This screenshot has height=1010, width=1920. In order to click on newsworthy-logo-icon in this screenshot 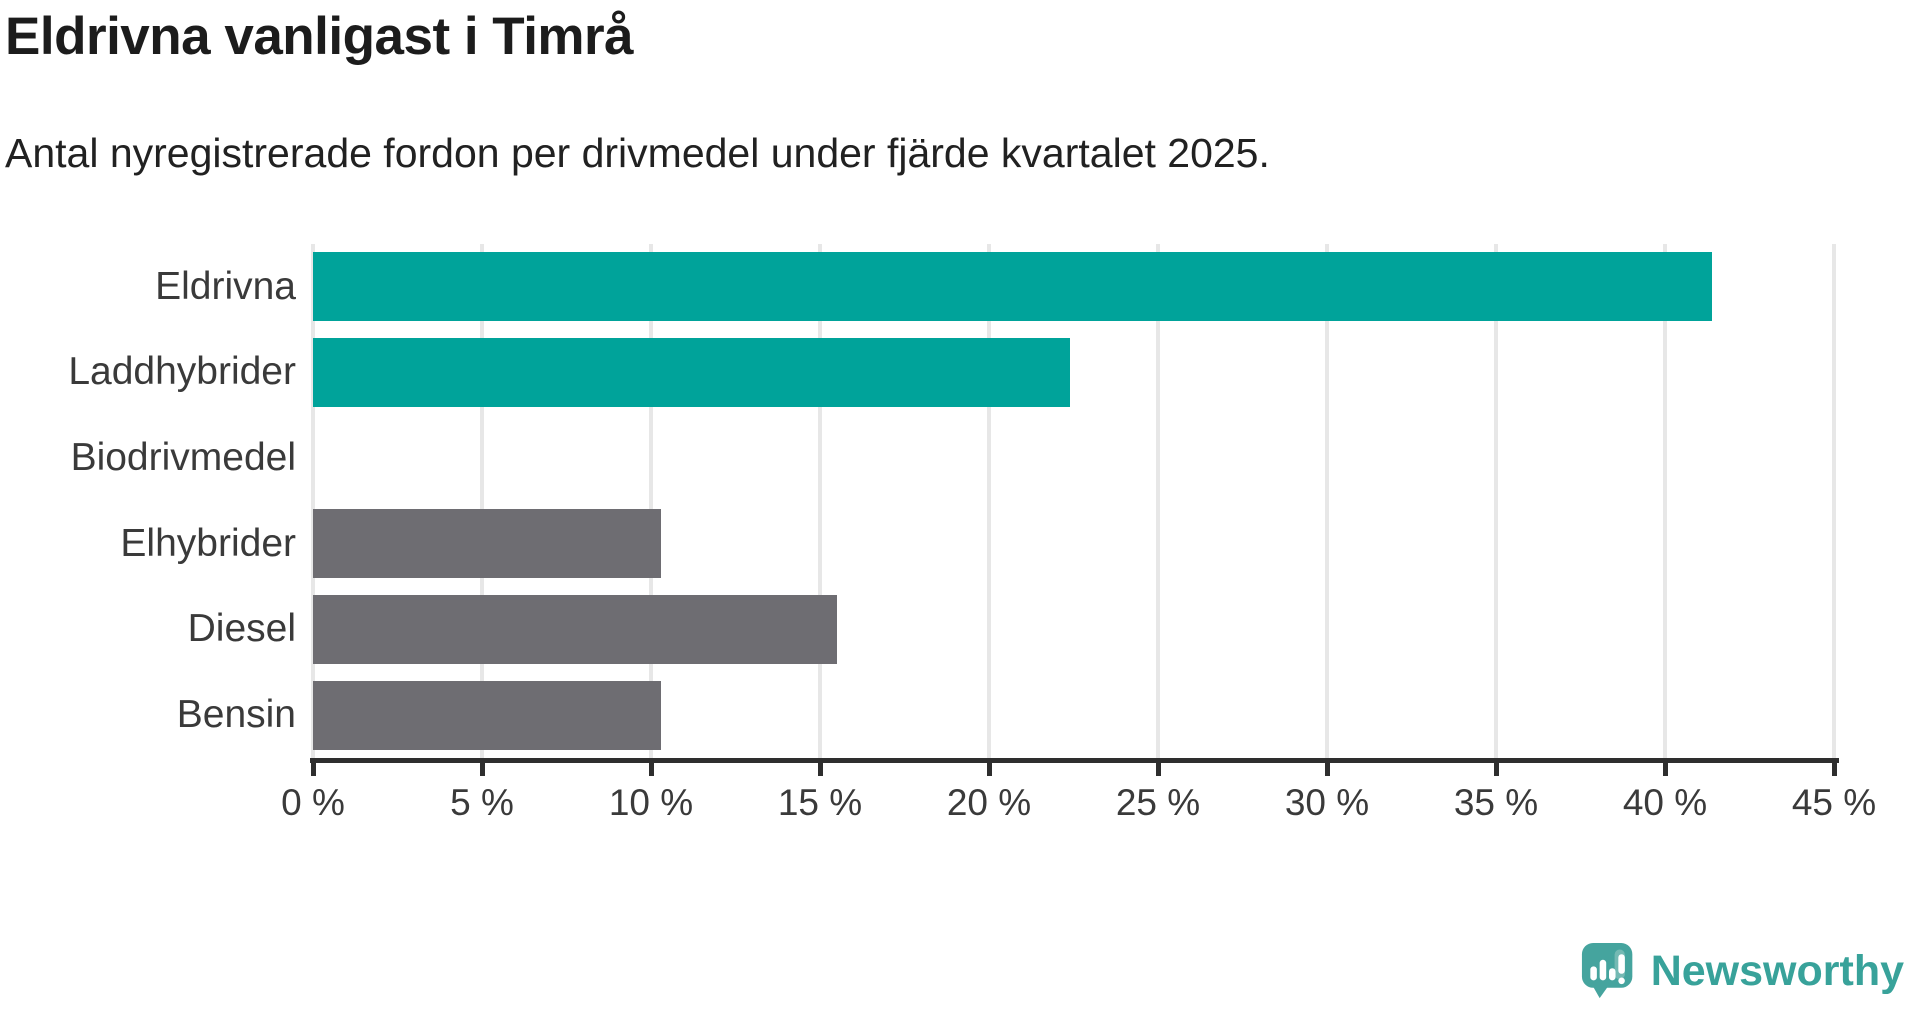, I will do `click(1607, 971)`.